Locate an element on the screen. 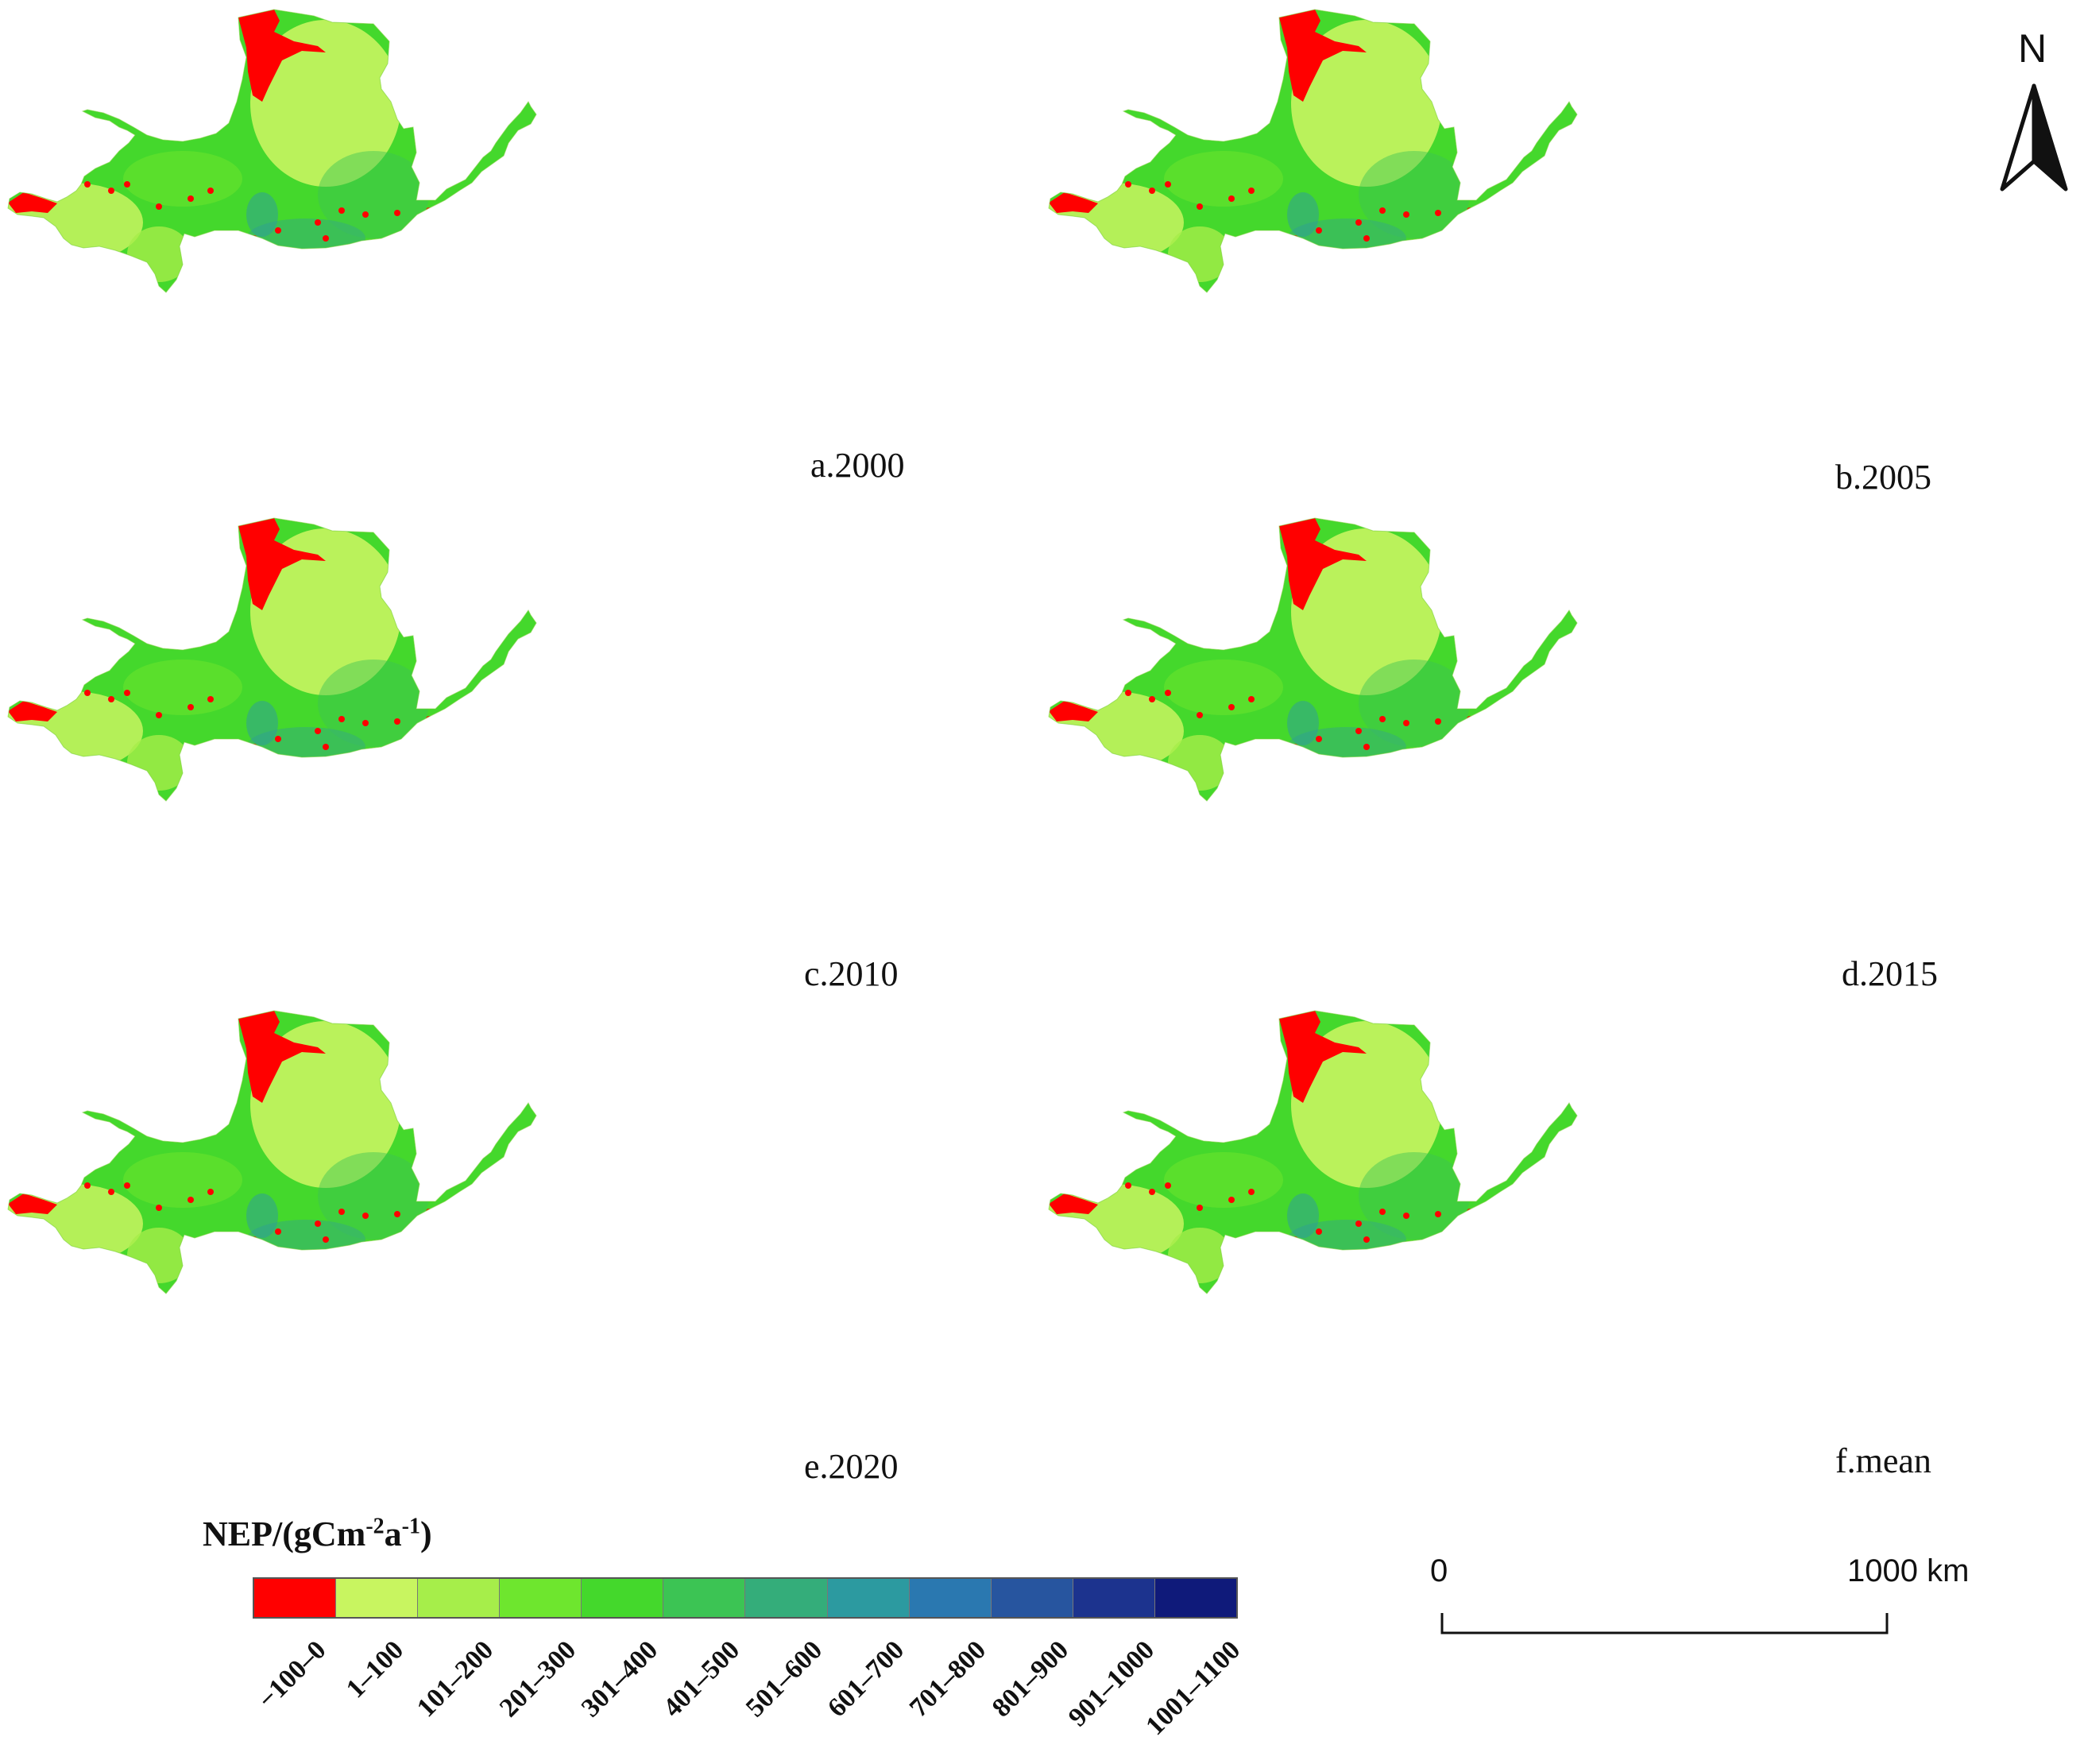 The image size is (2084, 1764). legend-tick-label: 1–100 is located at coordinates (375, 1670).